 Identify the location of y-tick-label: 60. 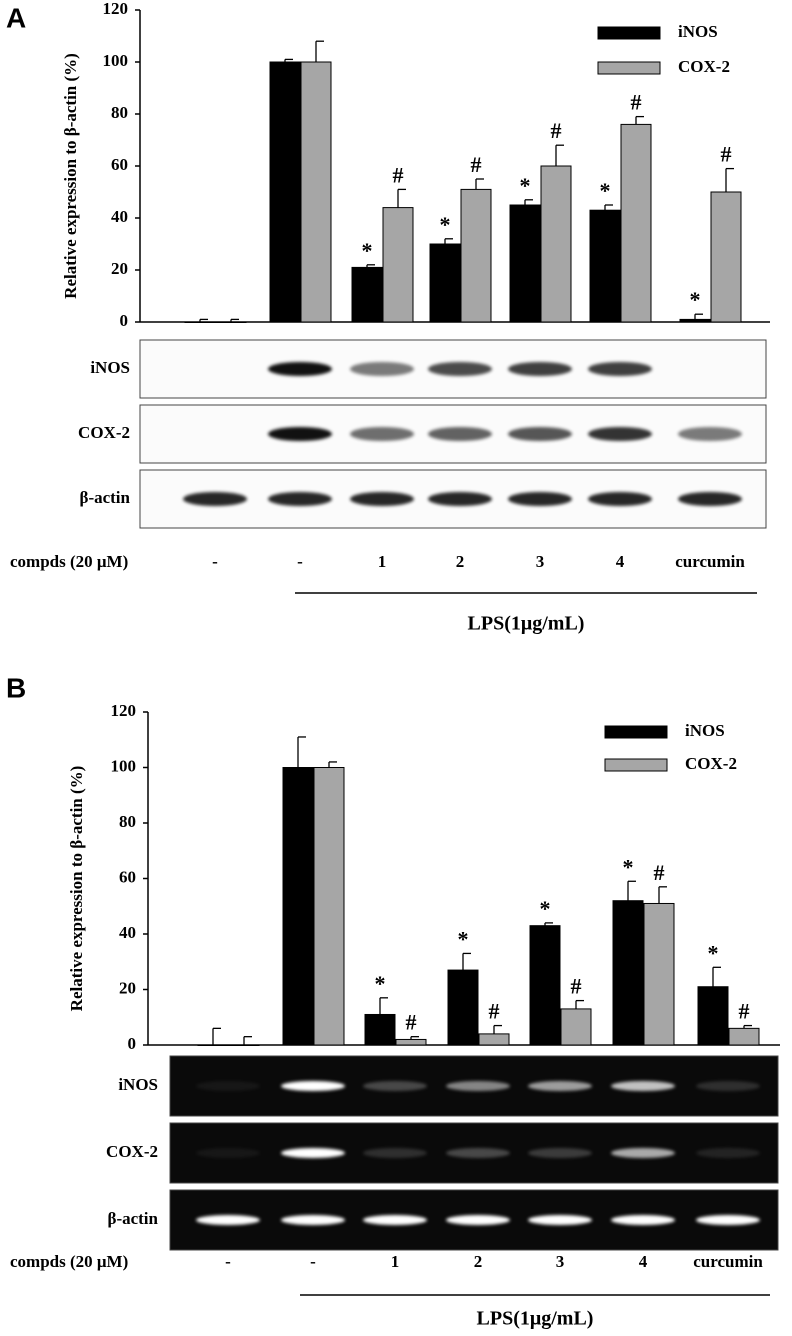
(119, 164).